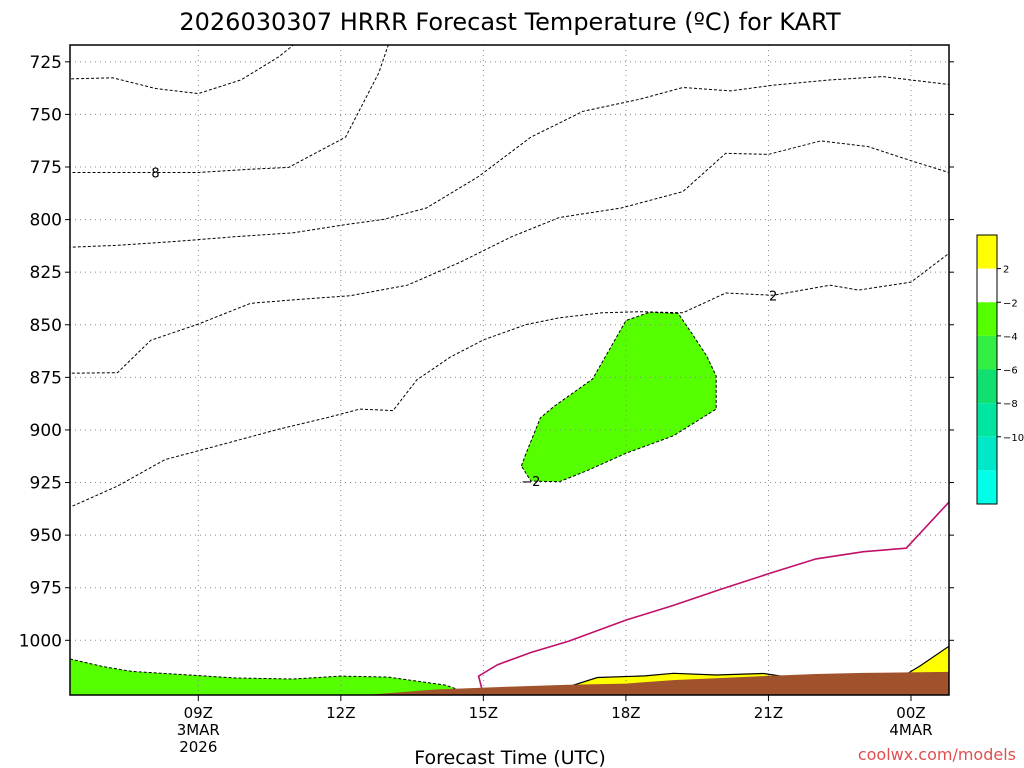 Image resolution: width=1024 pixels, height=768 pixels. What do you see at coordinates (1013, 438) in the screenshot?
I see `colorbar-tick-label: −10` at bounding box center [1013, 438].